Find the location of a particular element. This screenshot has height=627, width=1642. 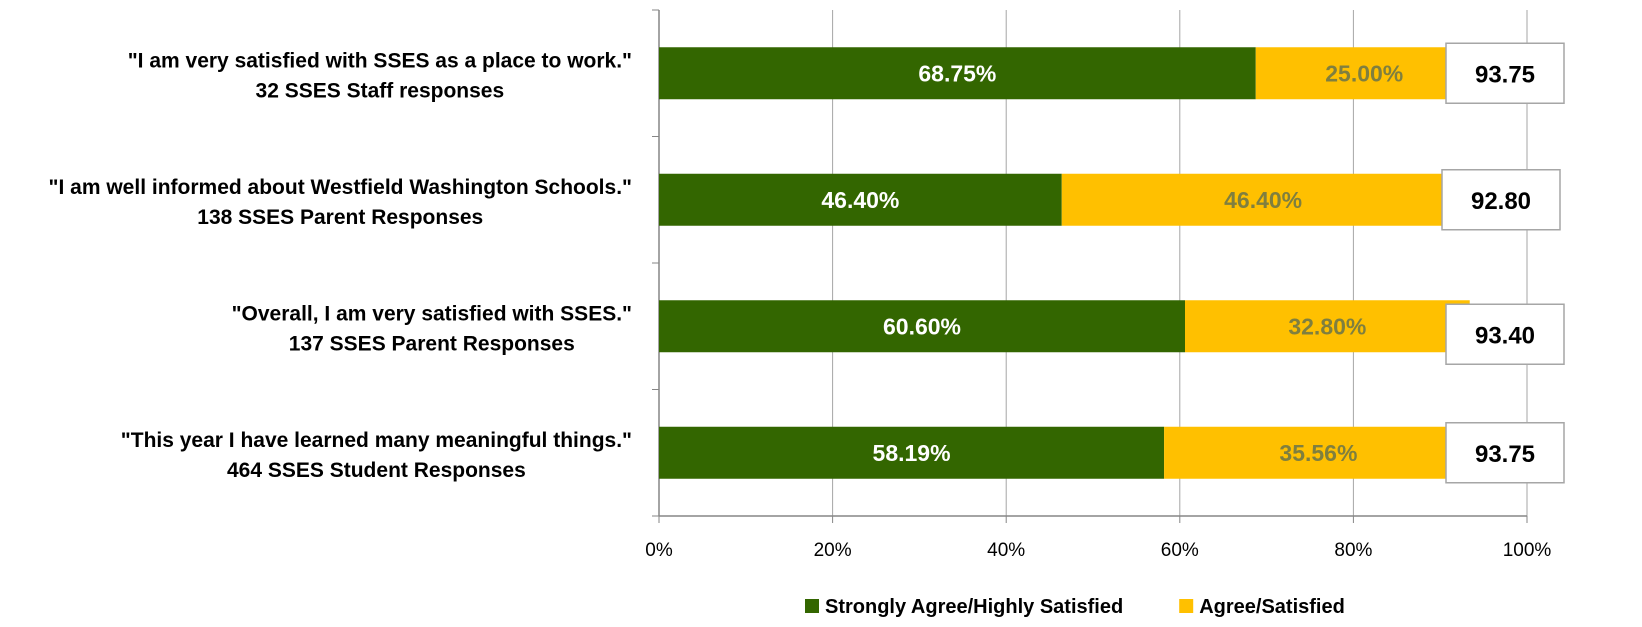

x-tick-label: 80% is located at coordinates (1353, 550).